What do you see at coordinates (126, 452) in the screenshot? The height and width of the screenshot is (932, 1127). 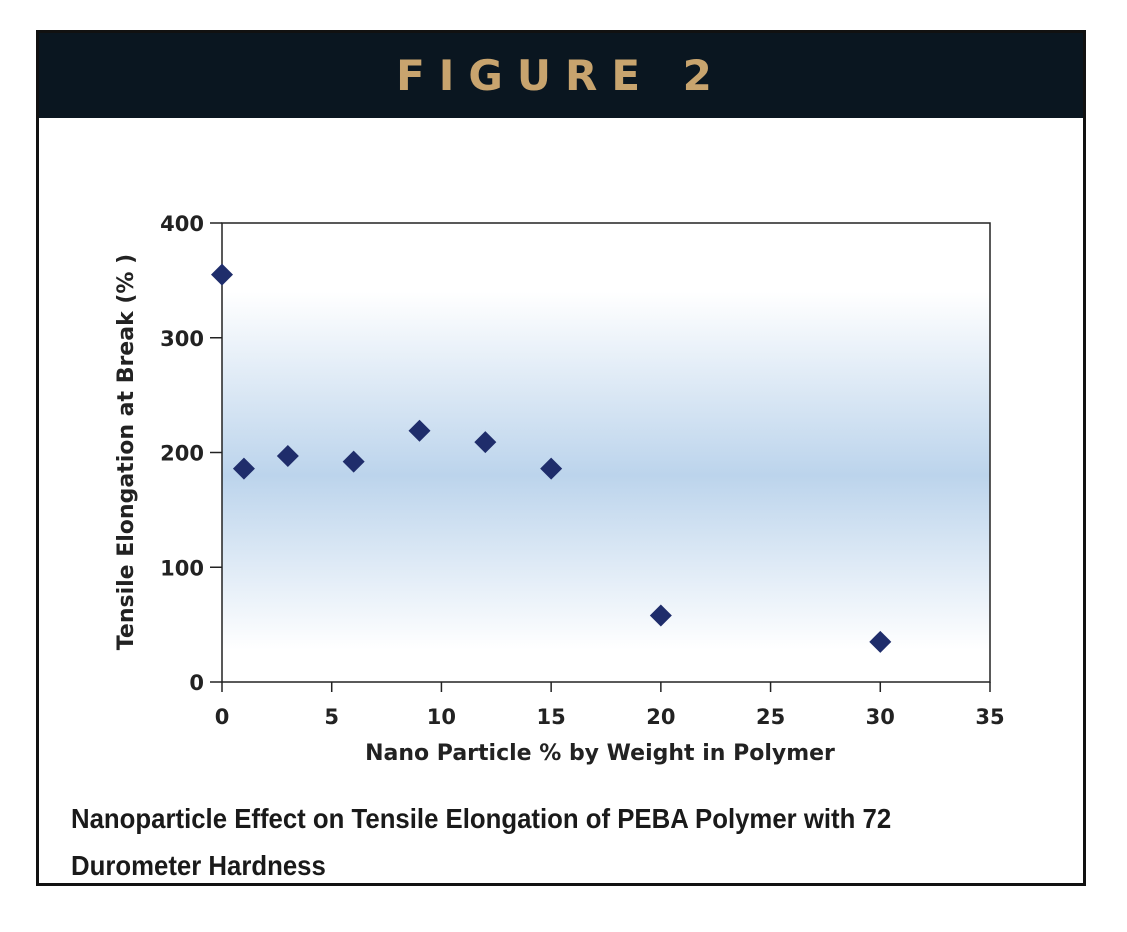 I see `y-axis-label: Tensile Elongation at Break (% )` at bounding box center [126, 452].